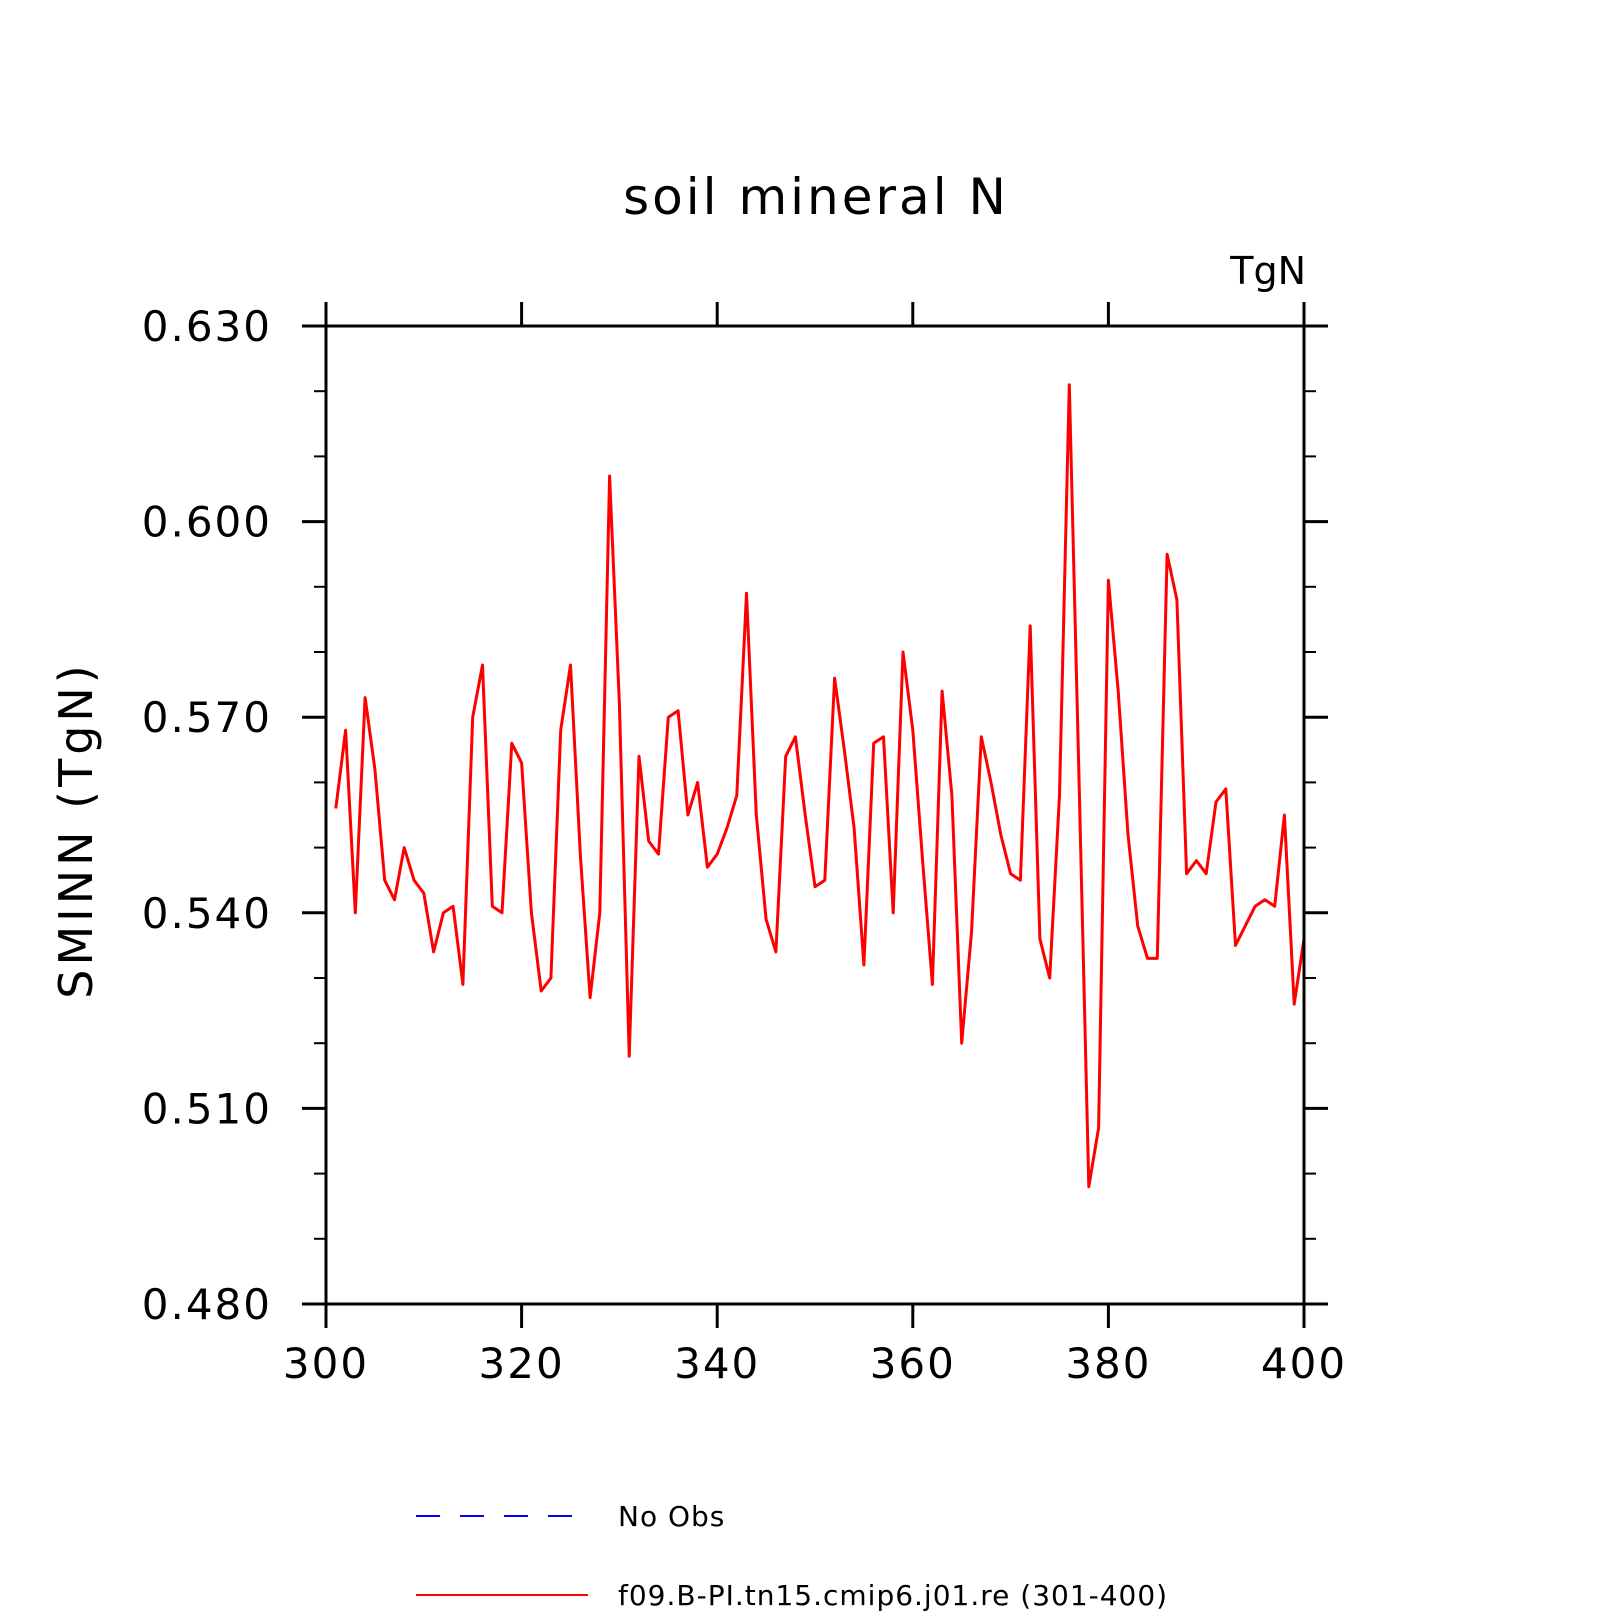 This screenshot has height=1620, width=1620. What do you see at coordinates (207, 1304) in the screenshot?
I see `y-tick-label: 0.480` at bounding box center [207, 1304].